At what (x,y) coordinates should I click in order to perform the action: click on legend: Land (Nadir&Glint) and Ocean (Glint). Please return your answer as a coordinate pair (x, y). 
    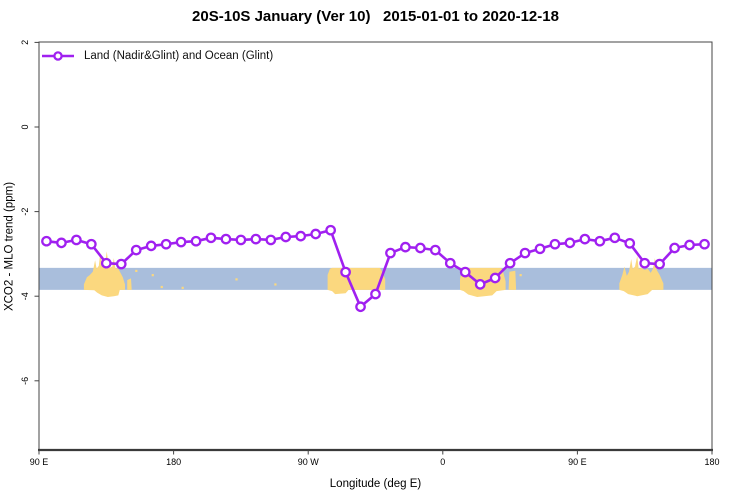
    Looking at the image, I should click on (157, 56).